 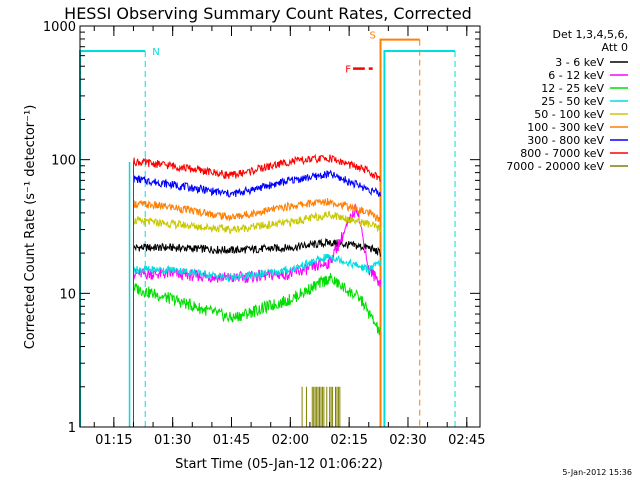 What do you see at coordinates (72, 428) in the screenshot?
I see `y-tick-label: 1` at bounding box center [72, 428].